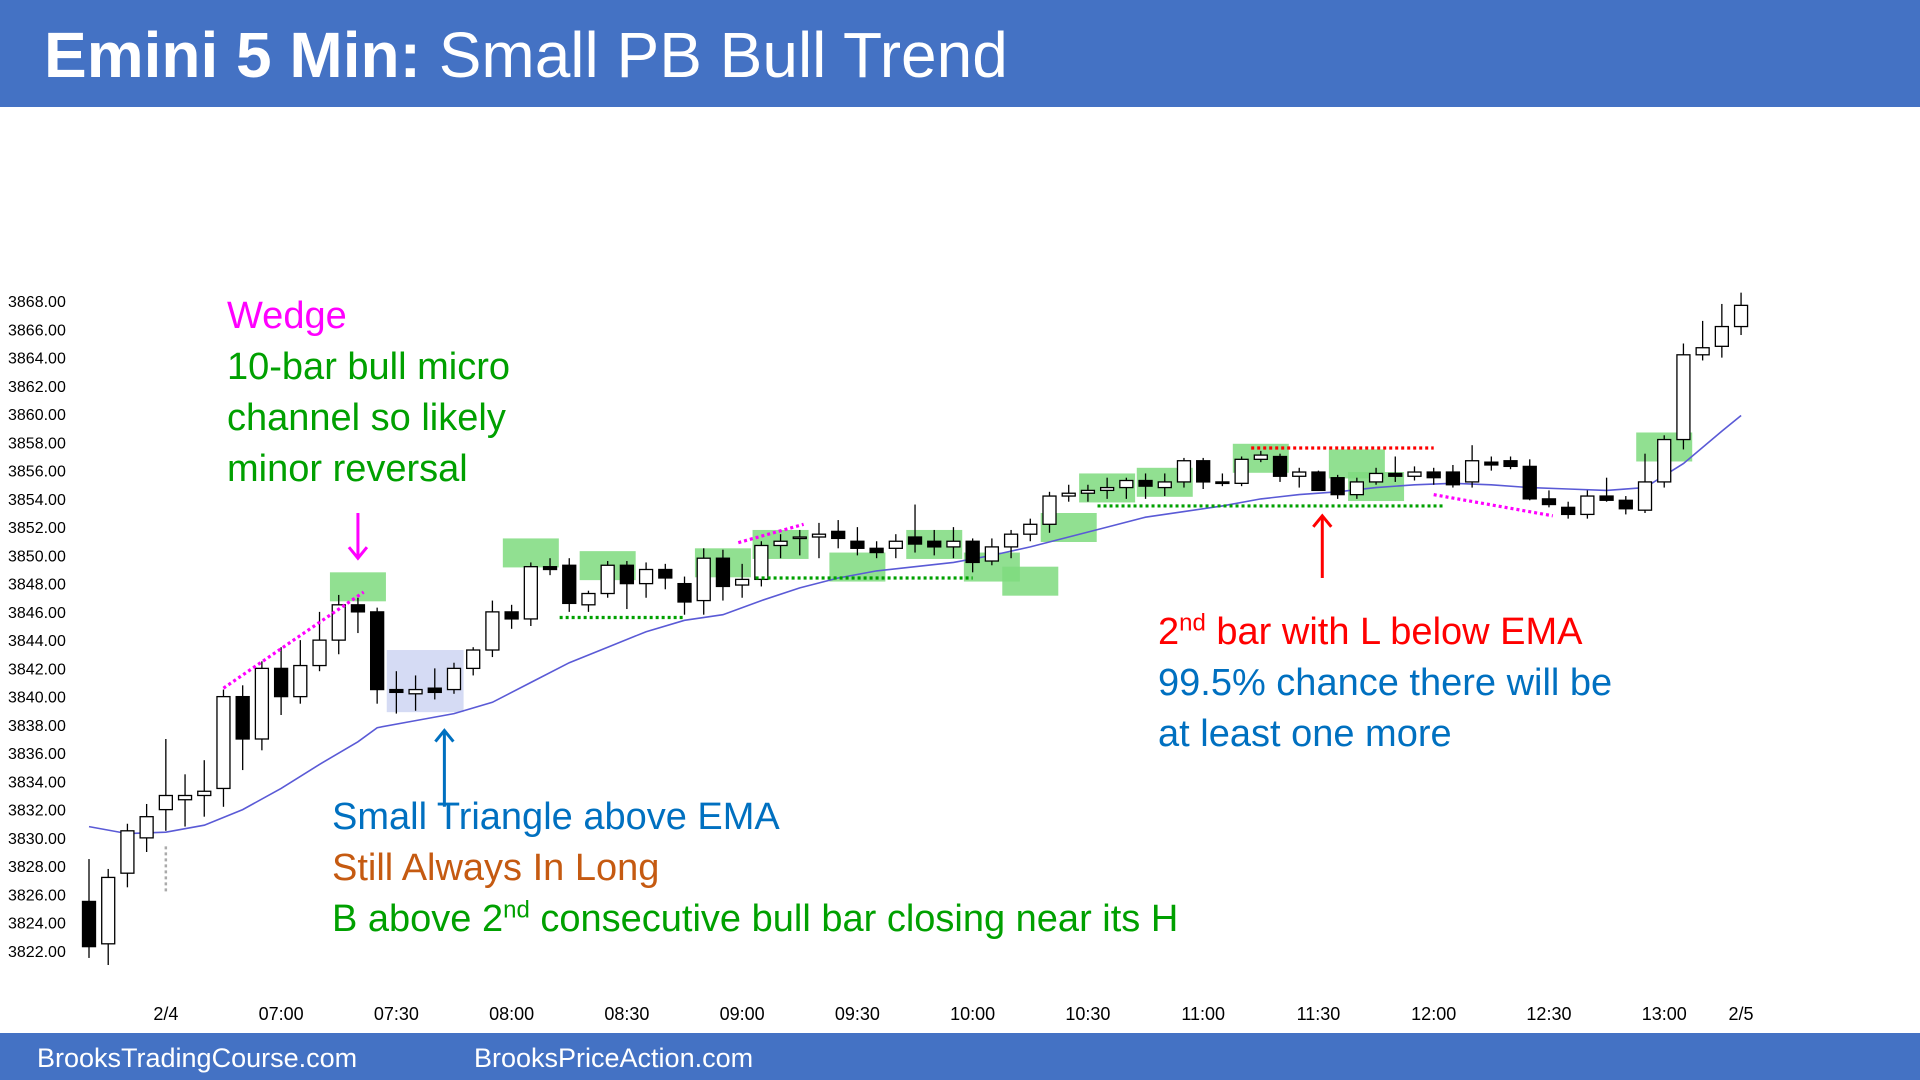  I want to click on y-tick-label: 3826.00, so click(37, 895).